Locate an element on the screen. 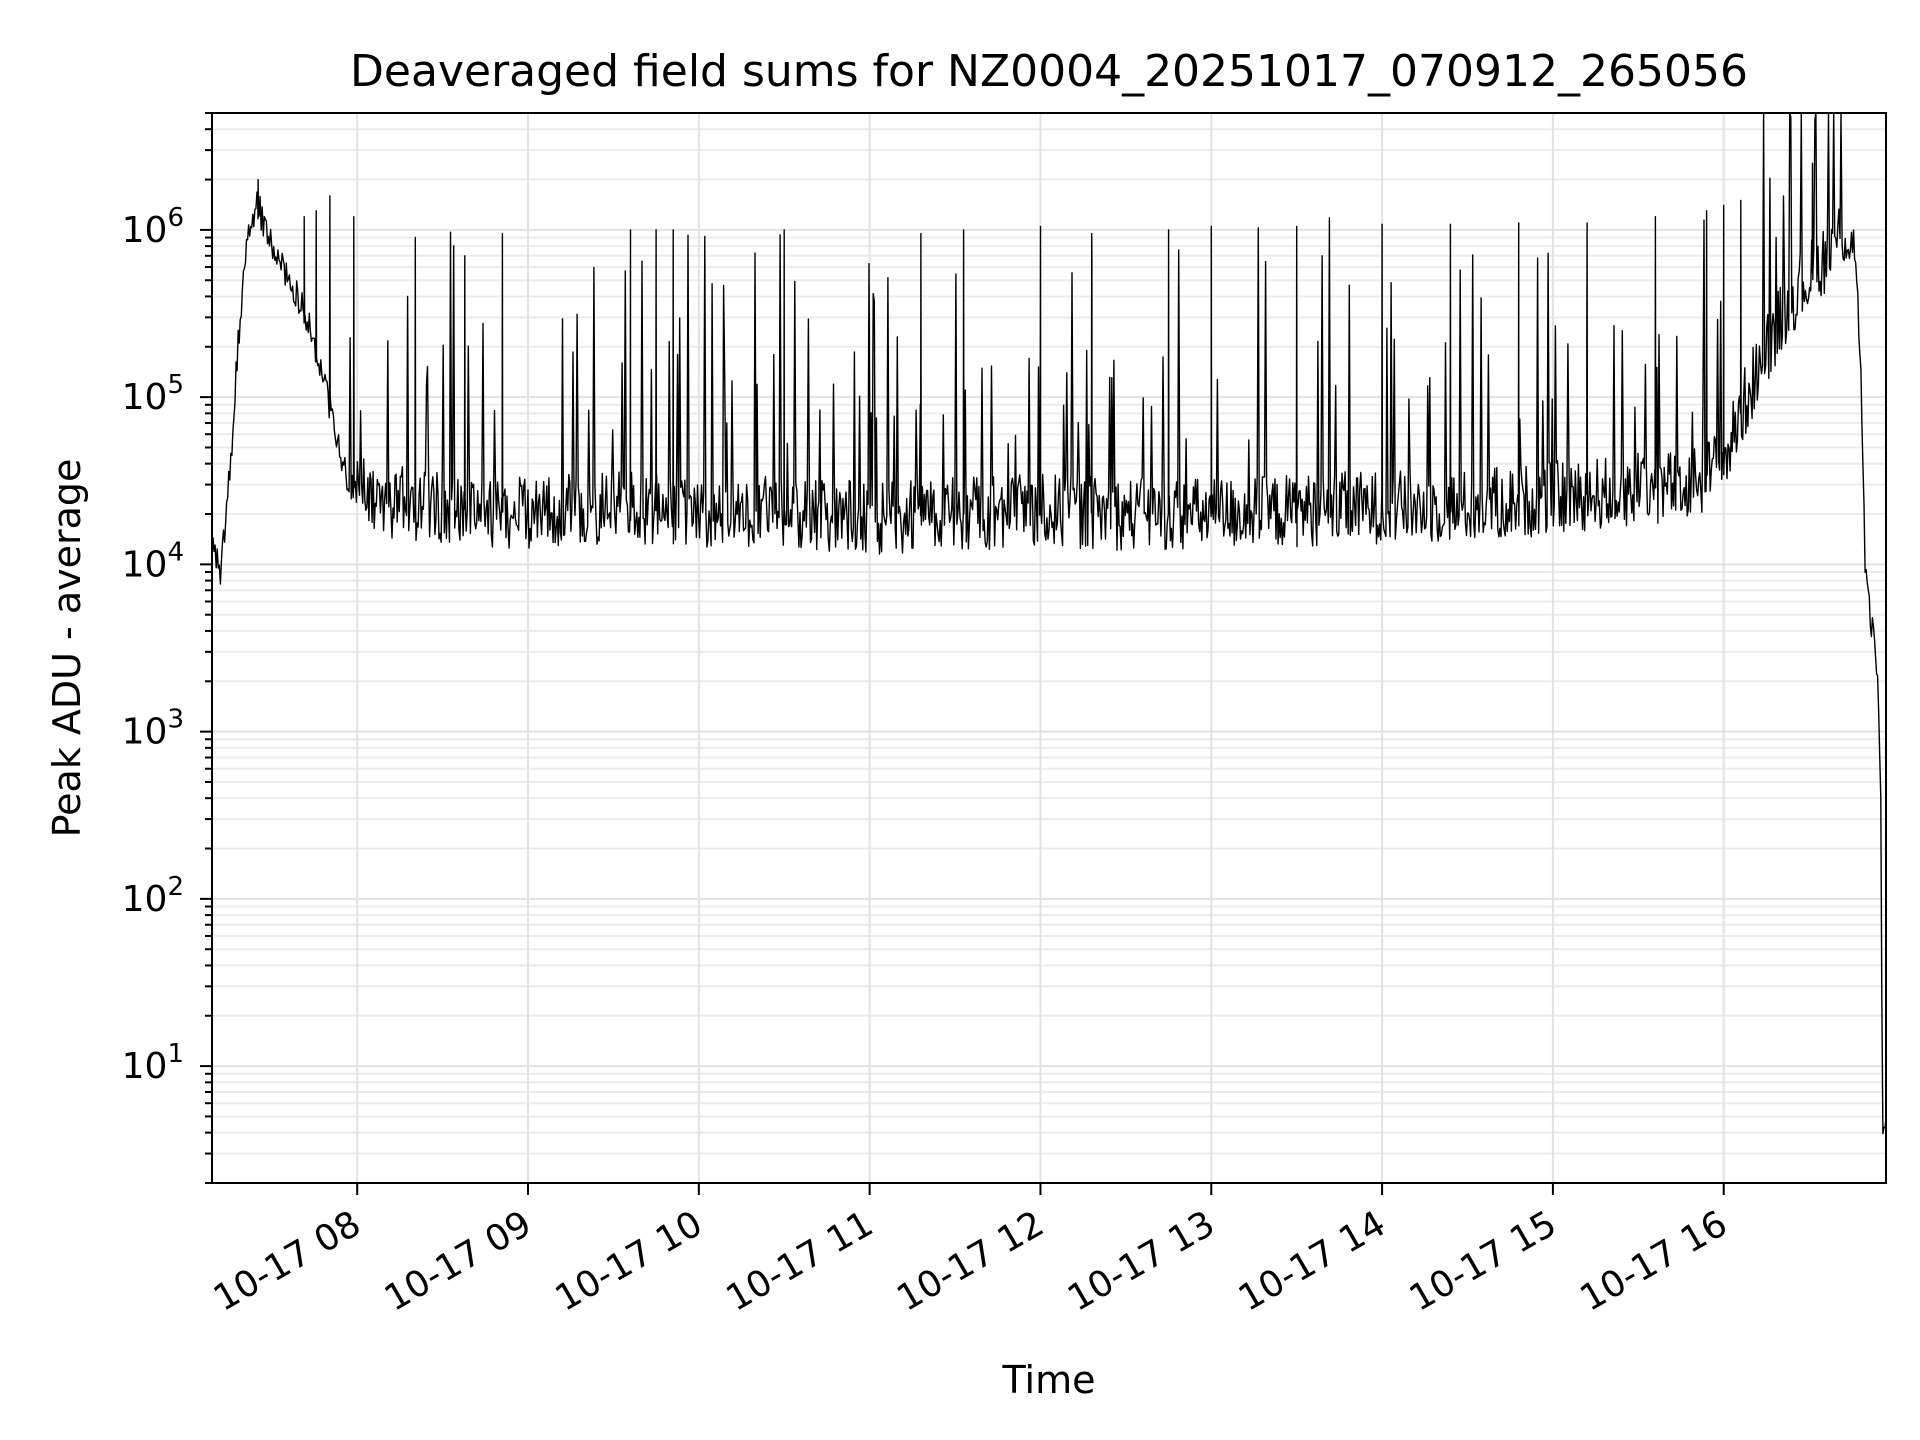 The width and height of the screenshot is (1920, 1440). y-tick-label: 10² is located at coordinates (153, 896).